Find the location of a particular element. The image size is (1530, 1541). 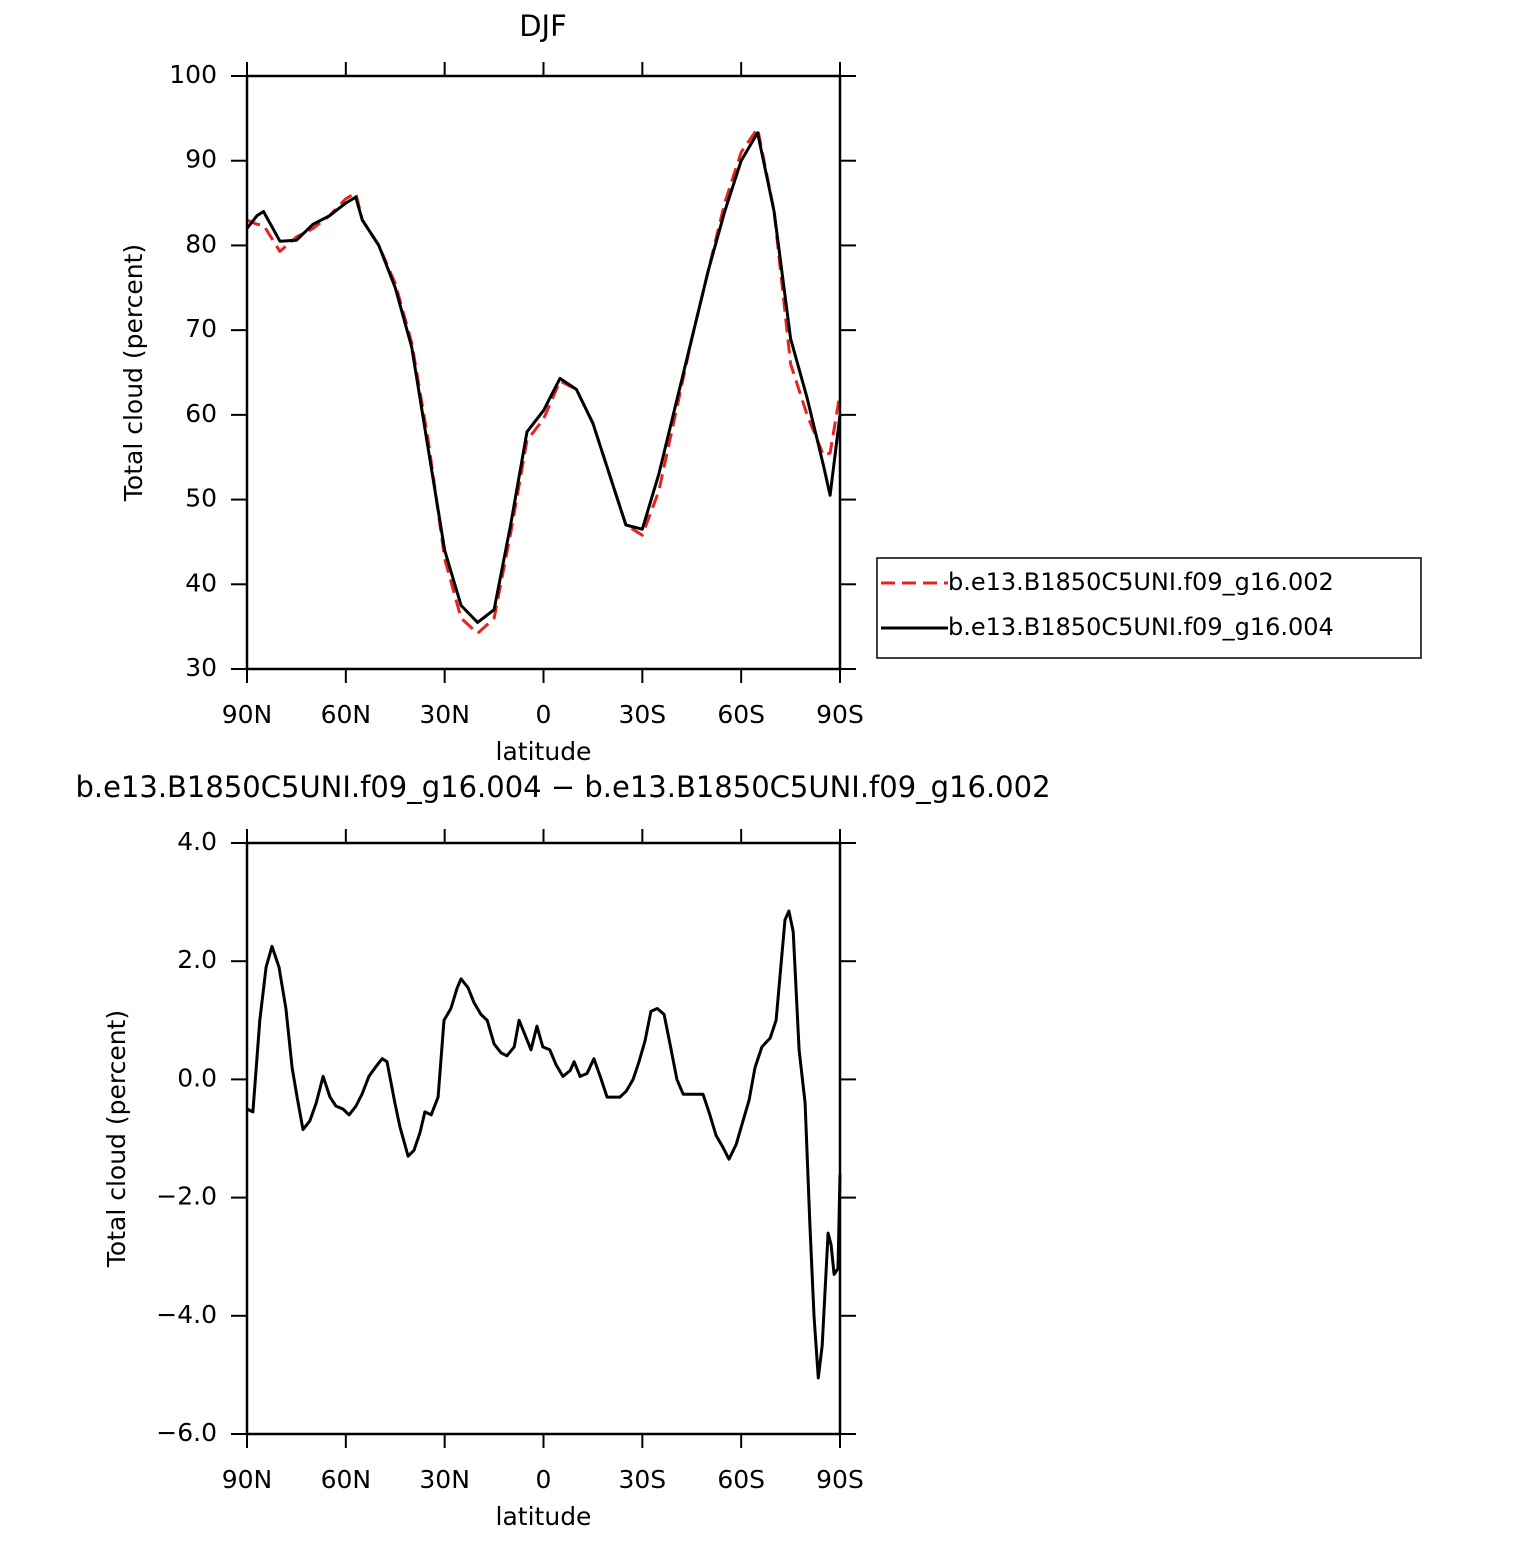

y-tick-label: 4.0 is located at coordinates (197, 841).